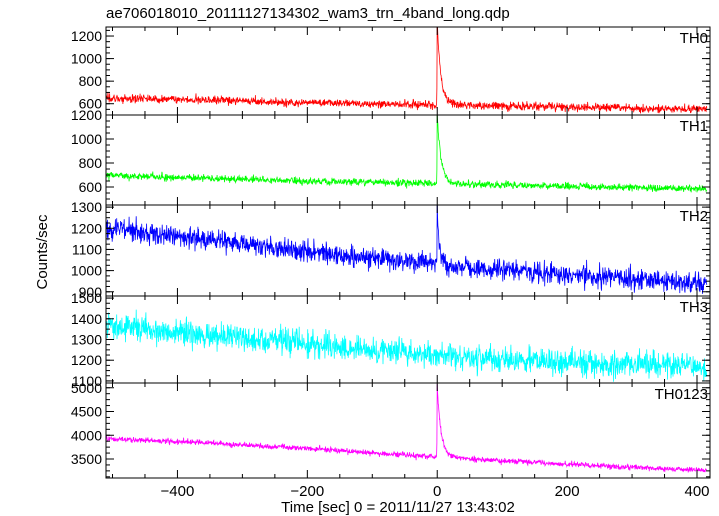 The width and height of the screenshot is (719, 516). I want to click on y-axis-label: Counts/sec, so click(42, 252).